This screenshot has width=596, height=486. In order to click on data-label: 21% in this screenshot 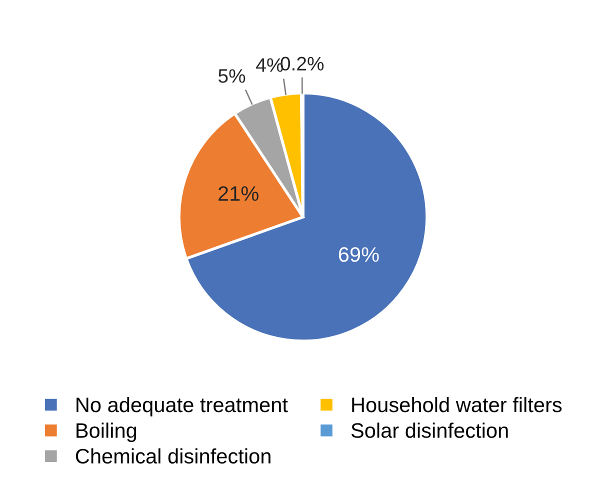, I will do `click(238, 193)`.